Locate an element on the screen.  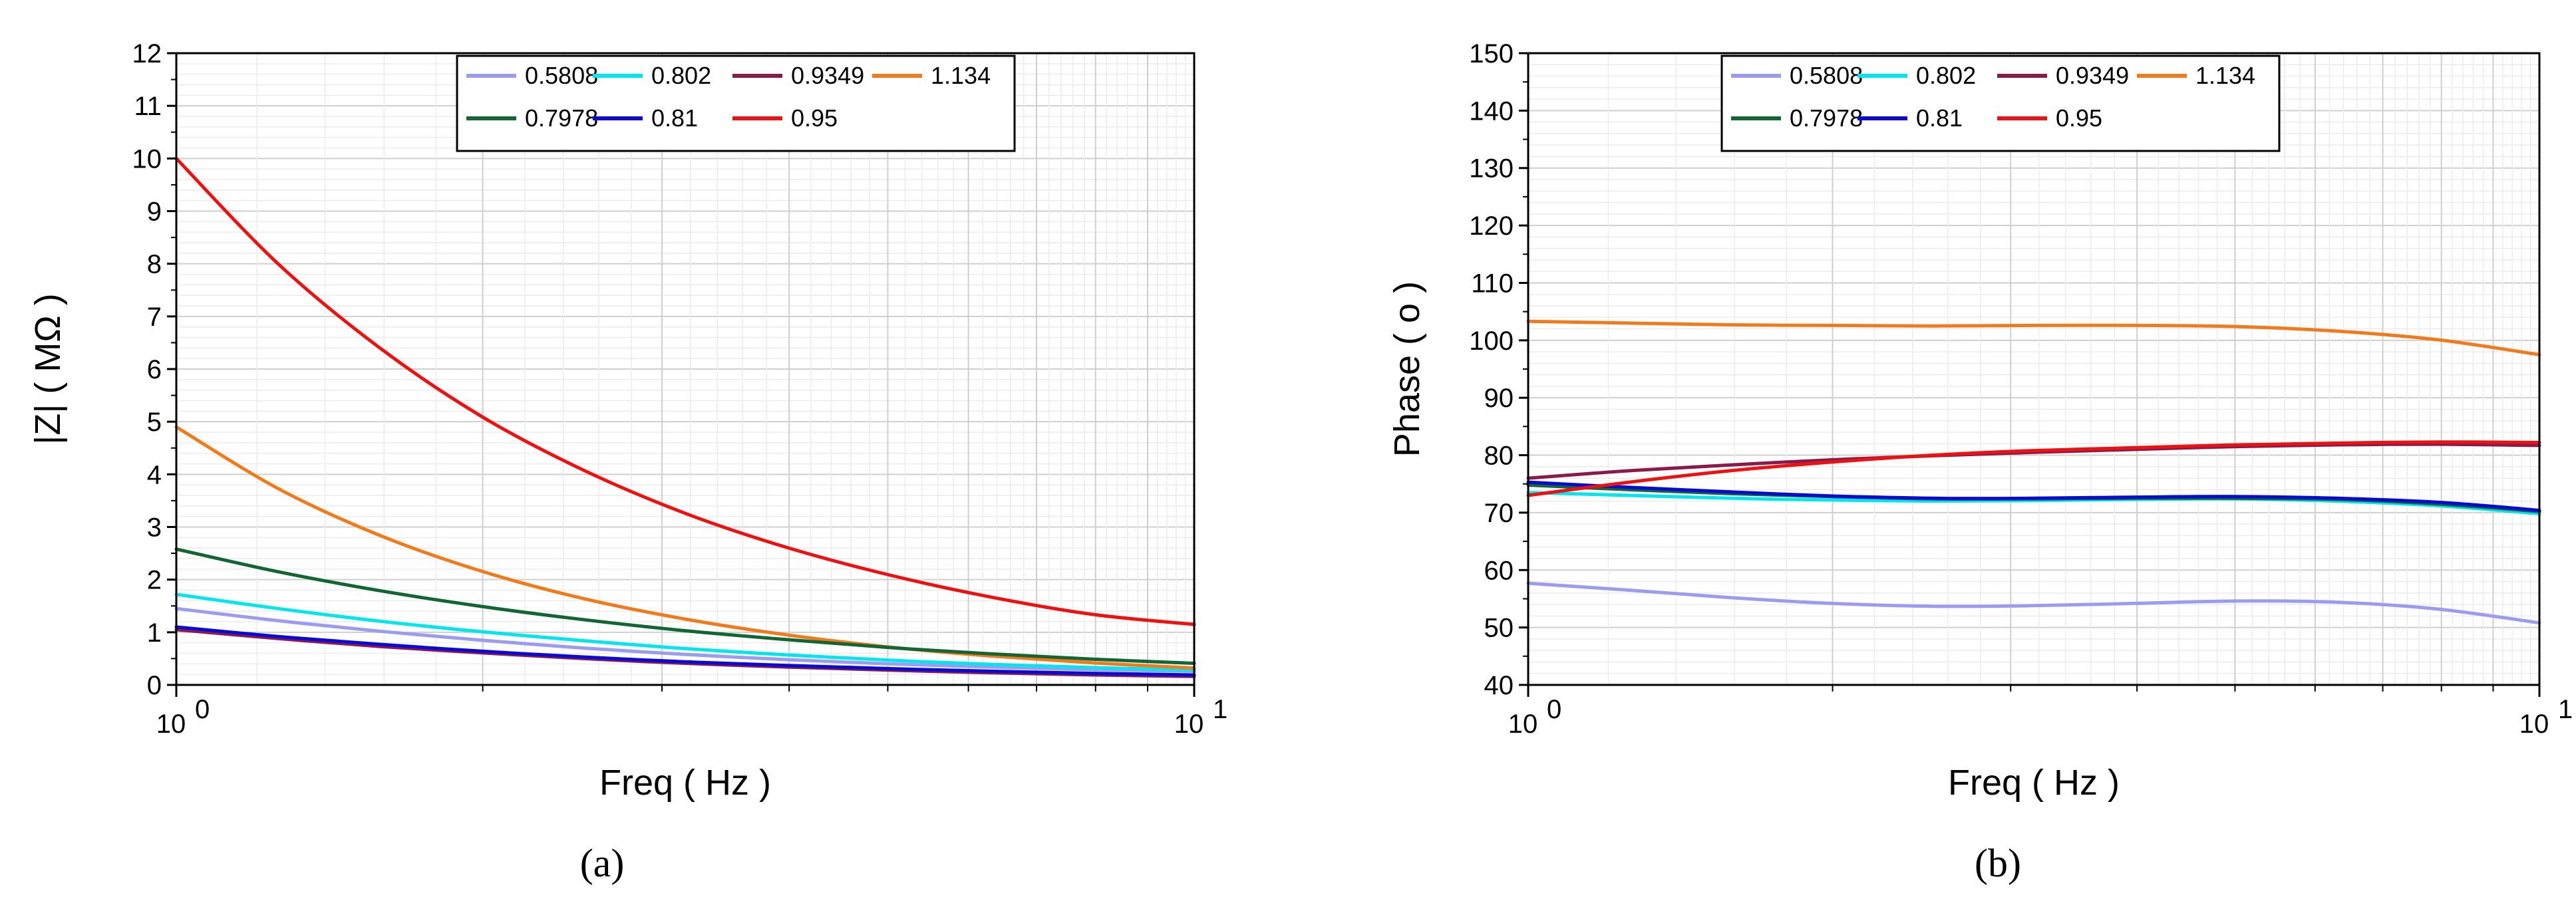
y-tick-label: 40 is located at coordinates (1499, 685).